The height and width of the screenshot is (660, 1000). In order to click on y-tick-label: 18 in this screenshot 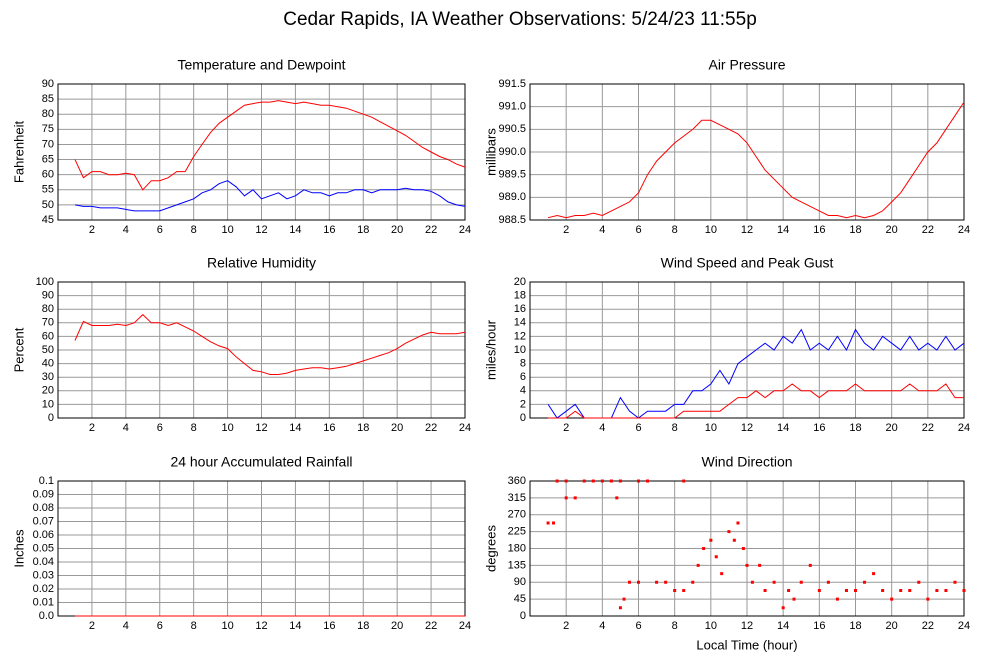, I will do `click(520, 296)`.